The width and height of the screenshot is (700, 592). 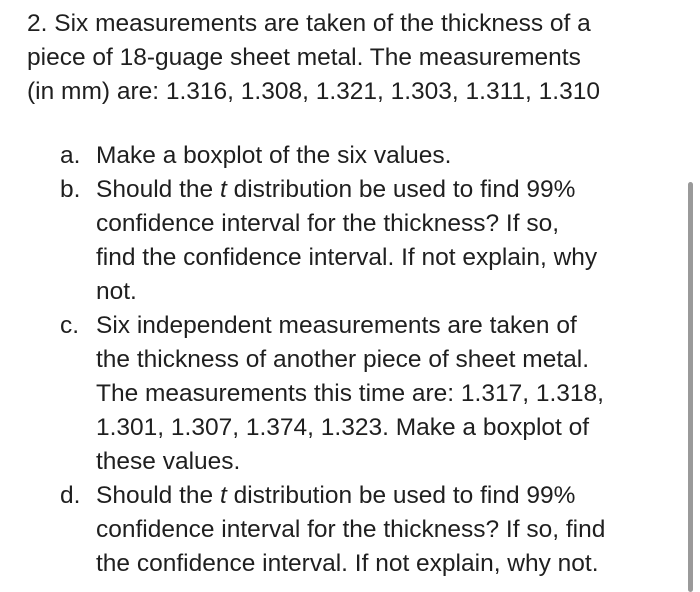 I want to click on item-line: not., so click(x=116, y=291).